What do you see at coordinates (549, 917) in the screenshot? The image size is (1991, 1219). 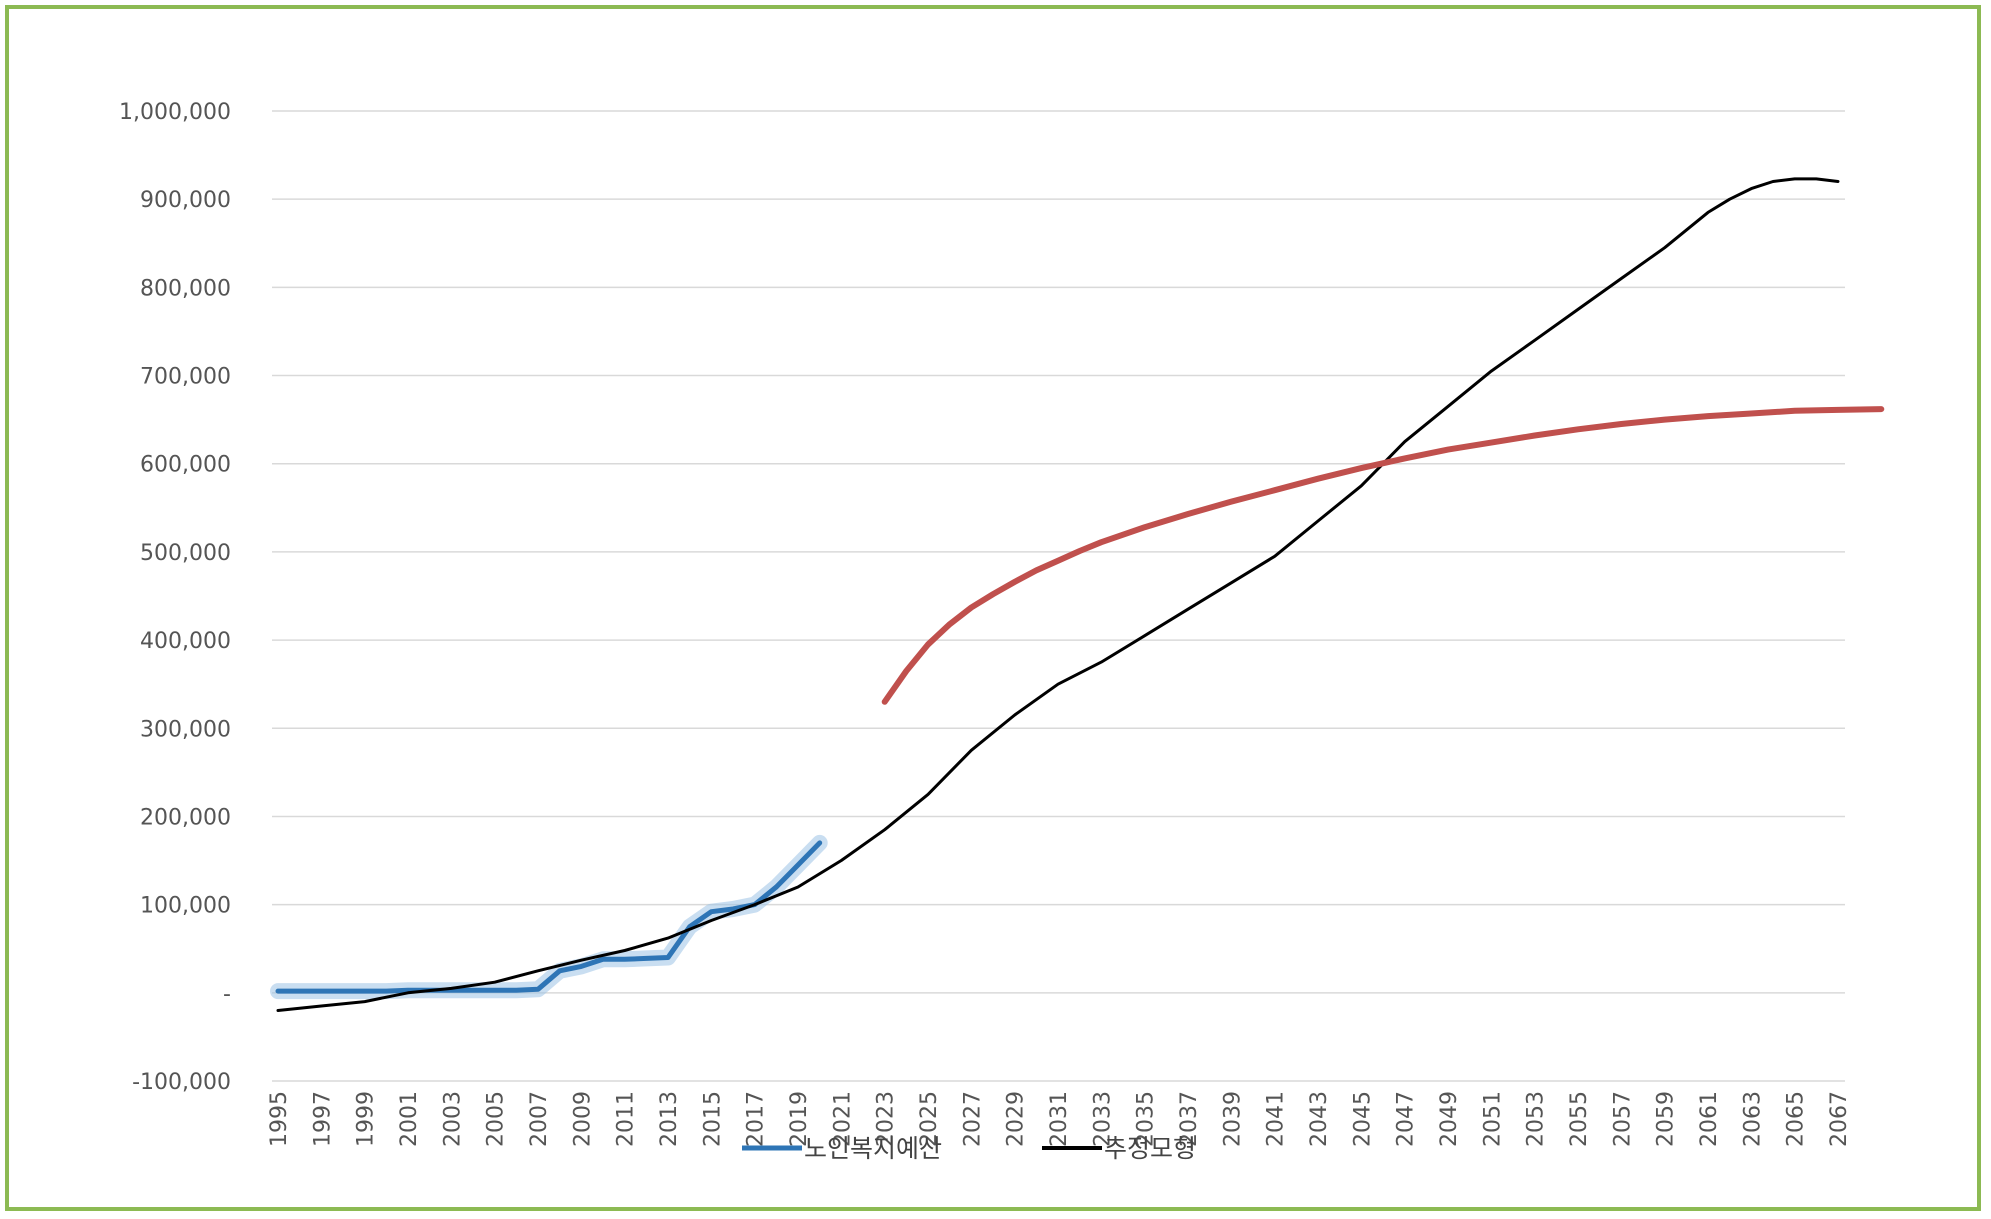 I see `series-line-elderly-welfare-budget` at bounding box center [549, 917].